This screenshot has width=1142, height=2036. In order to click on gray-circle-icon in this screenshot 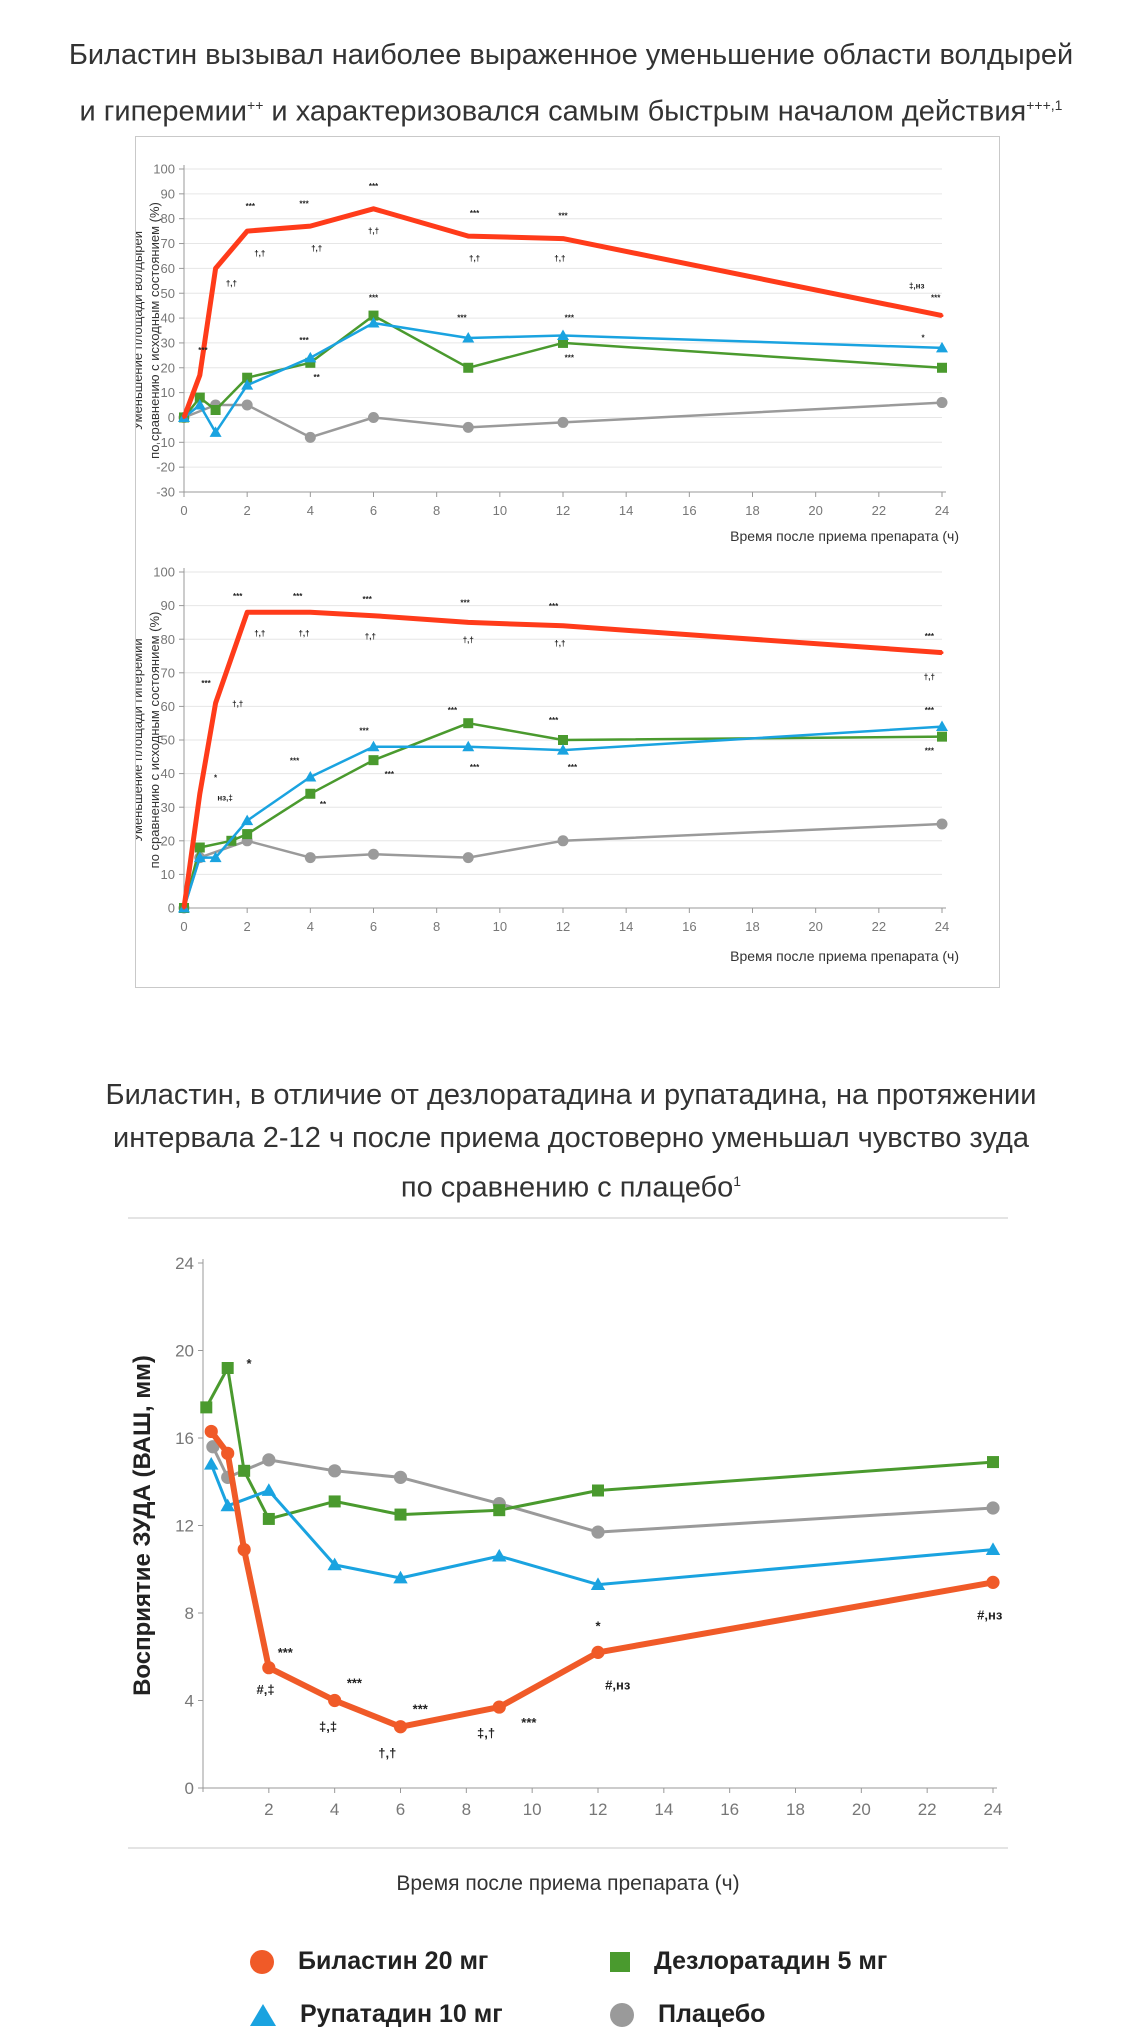, I will do `click(622, 2014)`.